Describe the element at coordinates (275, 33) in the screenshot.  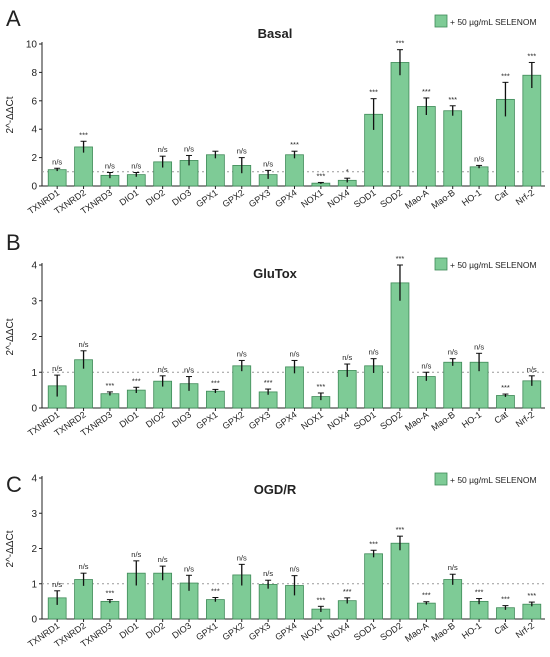
I see `chart-title: Basal` at that location.